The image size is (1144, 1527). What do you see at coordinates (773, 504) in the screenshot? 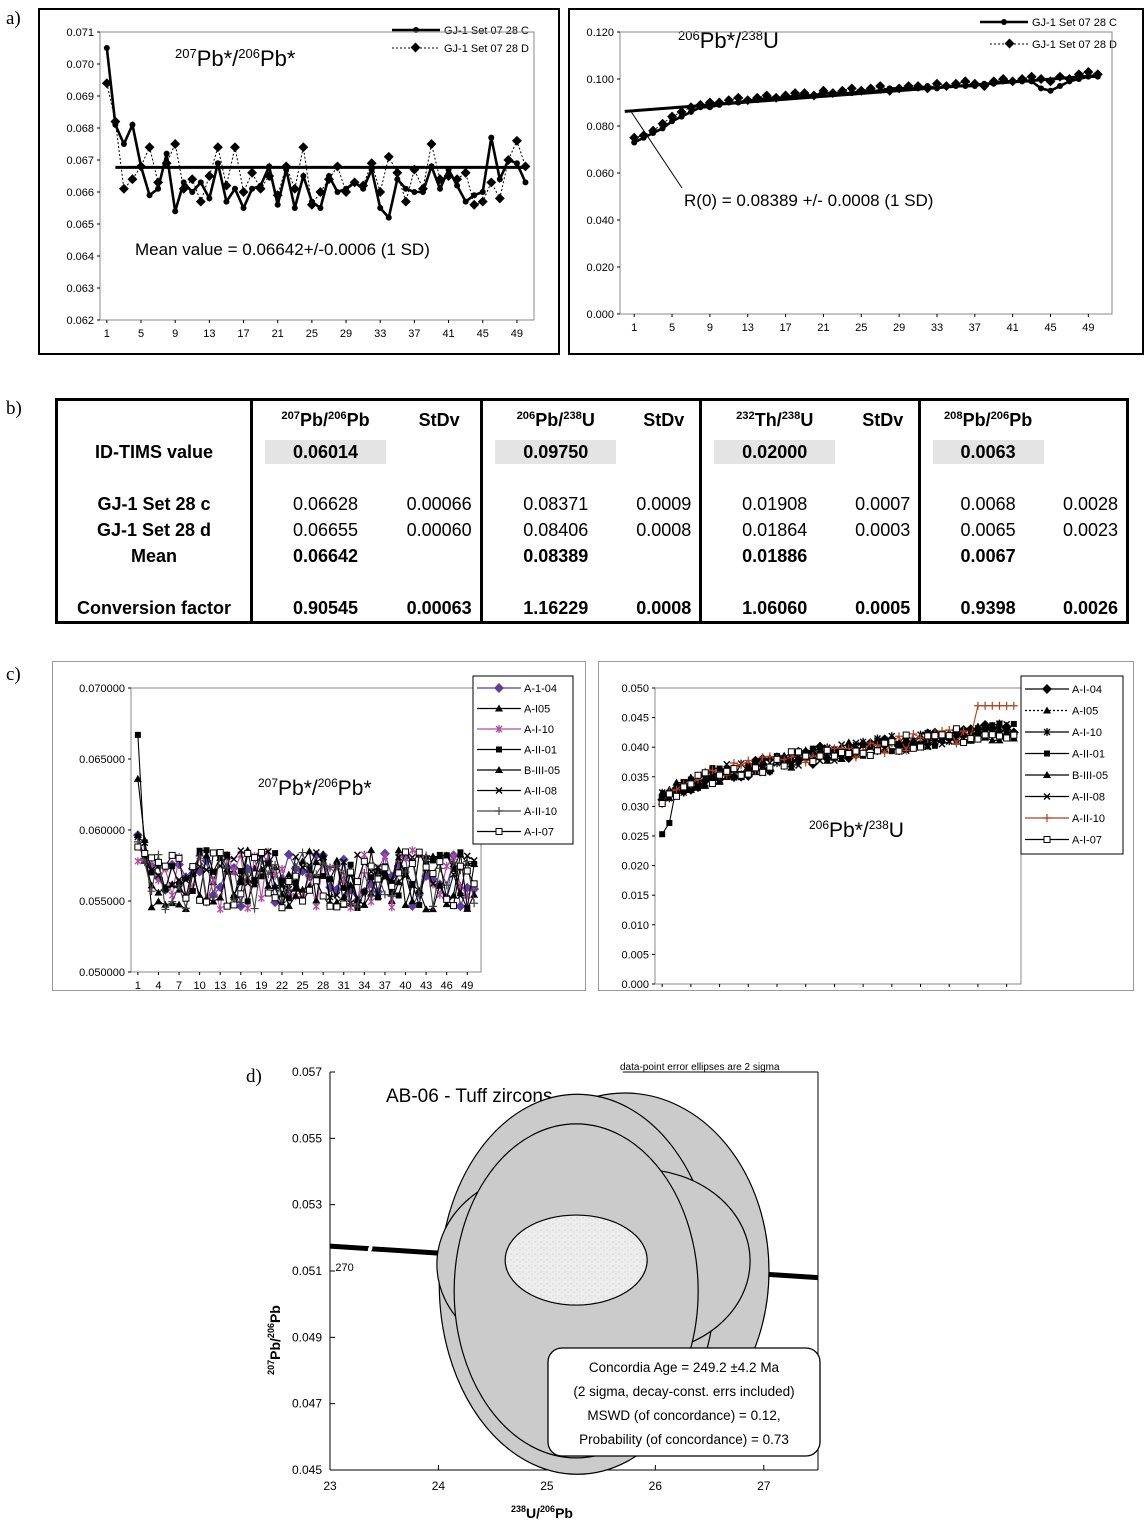
I see `cell: 0.01908` at bounding box center [773, 504].